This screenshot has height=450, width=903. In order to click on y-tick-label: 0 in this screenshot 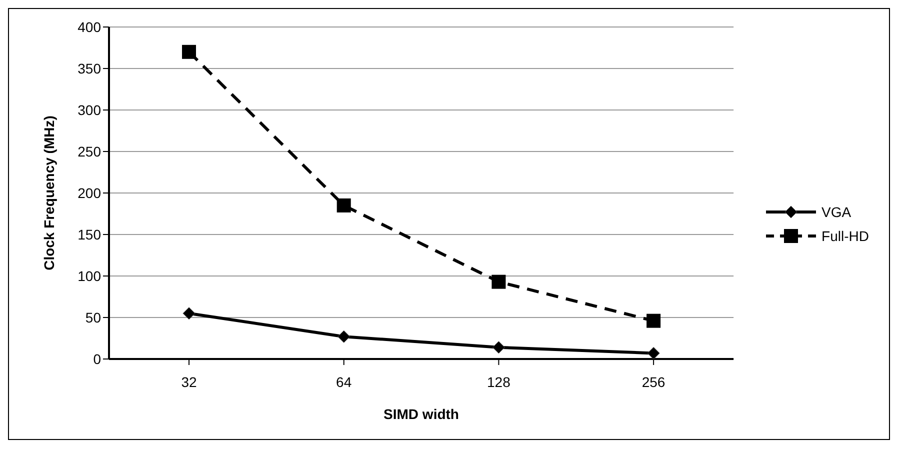, I will do `click(97, 358)`.